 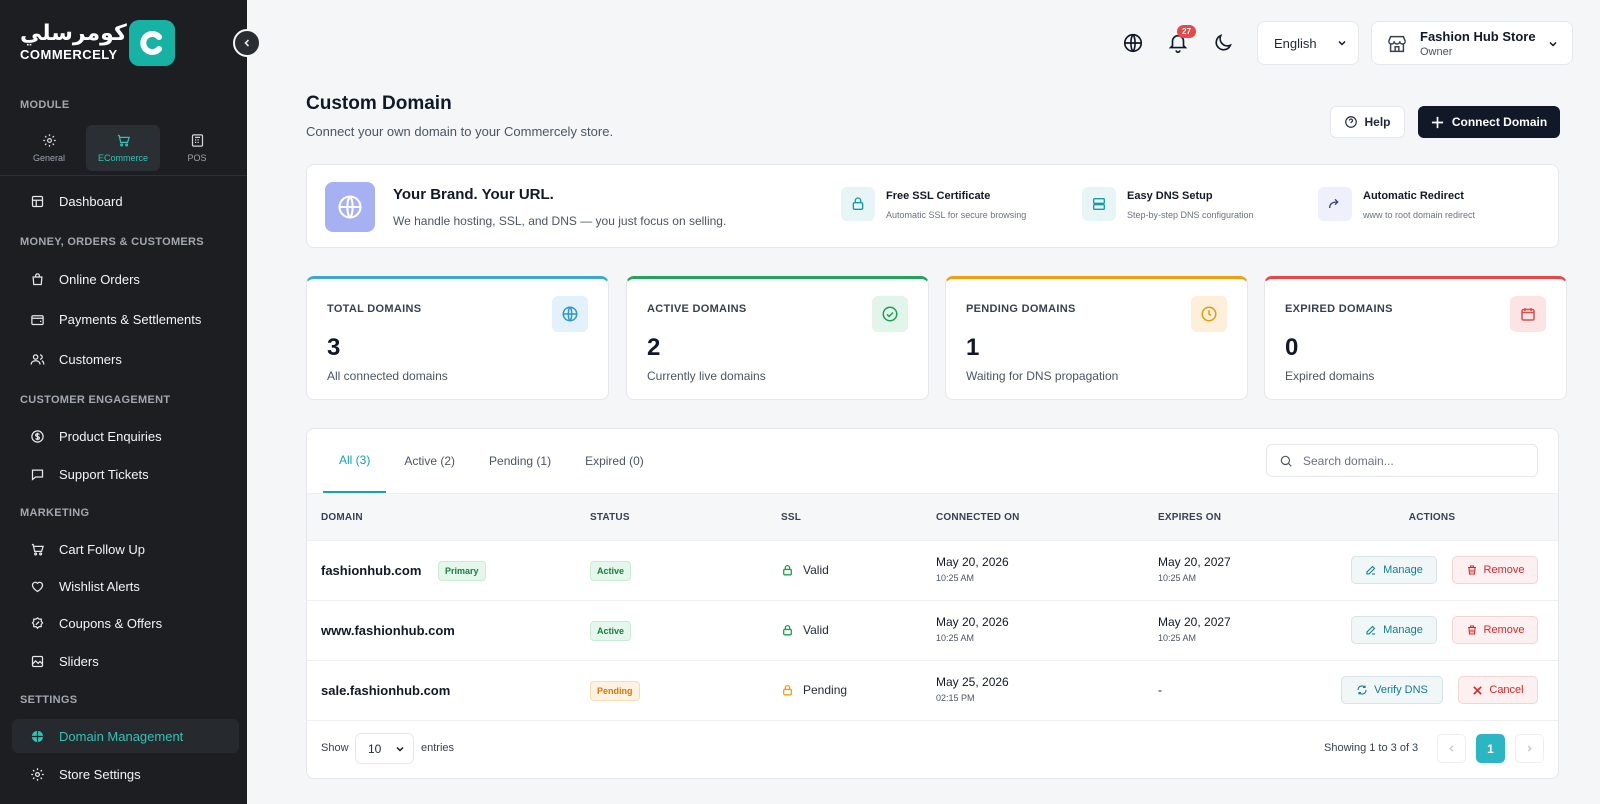 What do you see at coordinates (706, 376) in the screenshot?
I see `stat-desc: Currently live domains` at bounding box center [706, 376].